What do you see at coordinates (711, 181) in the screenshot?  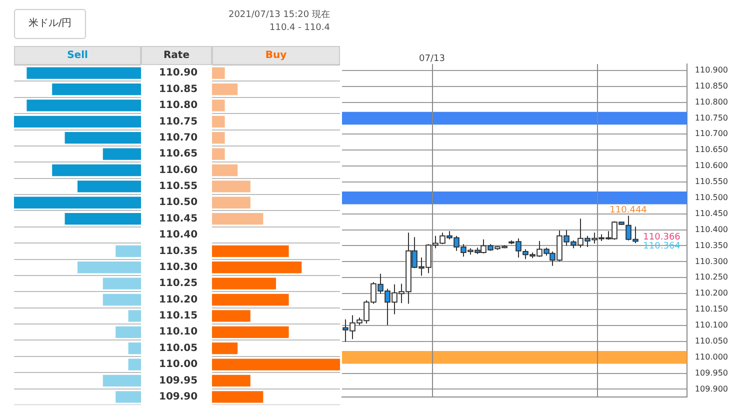 I see `y-tick-label: 110.550` at bounding box center [711, 181].